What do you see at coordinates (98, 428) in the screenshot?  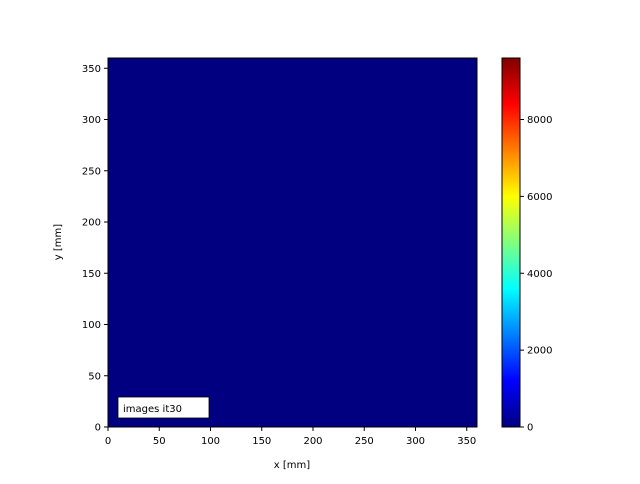 I see `y-tick-label: 0` at bounding box center [98, 428].